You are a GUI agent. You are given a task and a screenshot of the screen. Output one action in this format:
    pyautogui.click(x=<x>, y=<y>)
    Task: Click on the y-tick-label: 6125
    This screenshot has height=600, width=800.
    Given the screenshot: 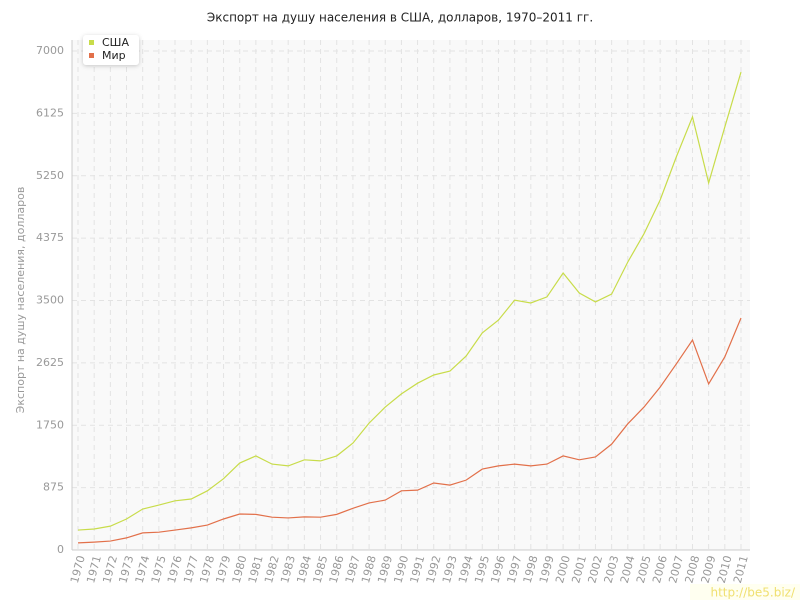 What is the action you would take?
    pyautogui.click(x=50, y=112)
    